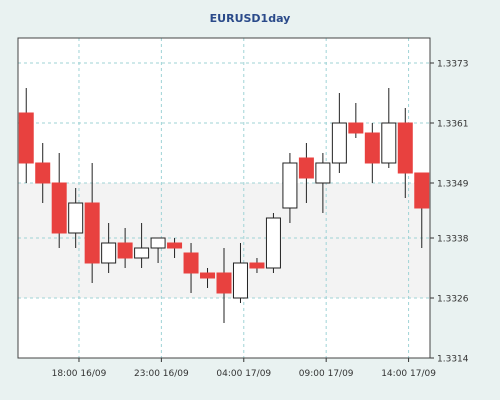 This screenshot has height=400, width=500. Describe the element at coordinates (453, 65) in the screenshot. I see `y-tick-label: 1.3373` at that location.